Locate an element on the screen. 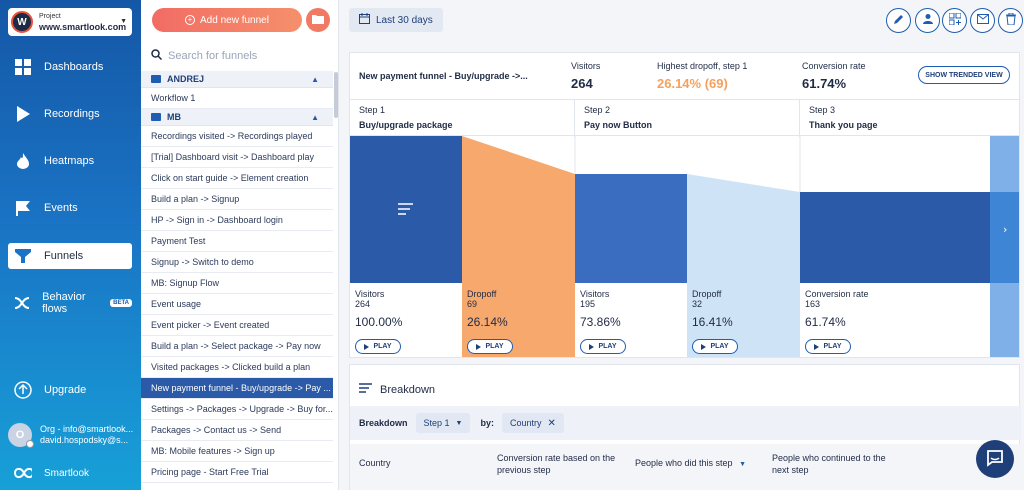 This screenshot has width=1024, height=490. folder-andrej: ANDREJ ▲ is located at coordinates (237, 79).